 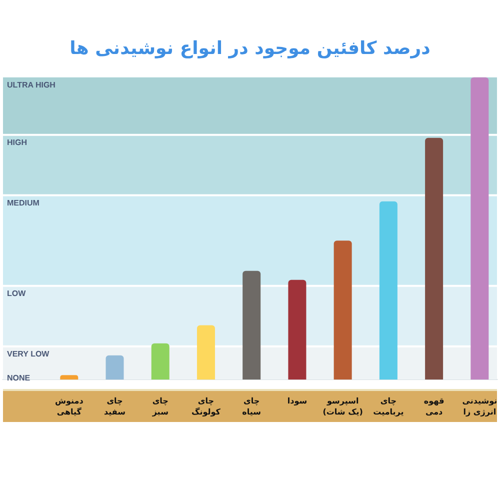 What do you see at coordinates (19, 378) in the screenshot?
I see `band-label: NONE` at bounding box center [19, 378].